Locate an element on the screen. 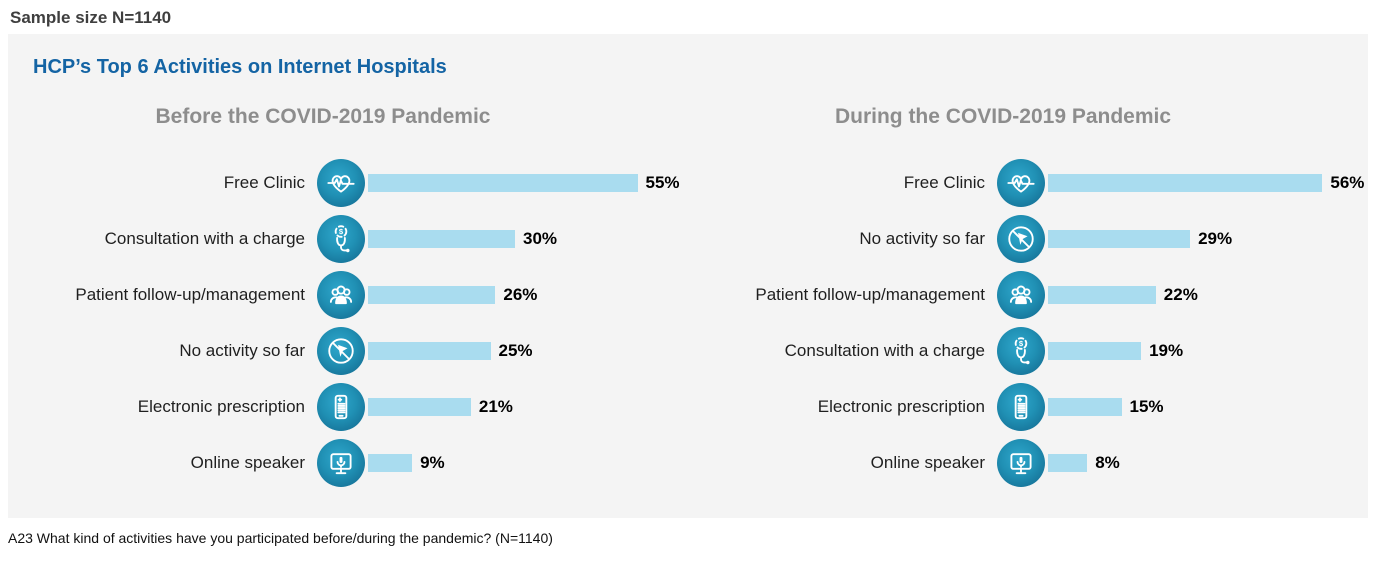 Image resolution: width=1376 pixels, height=562 pixels. sample-size-note: Sample size N=1140 is located at coordinates (91, 17).